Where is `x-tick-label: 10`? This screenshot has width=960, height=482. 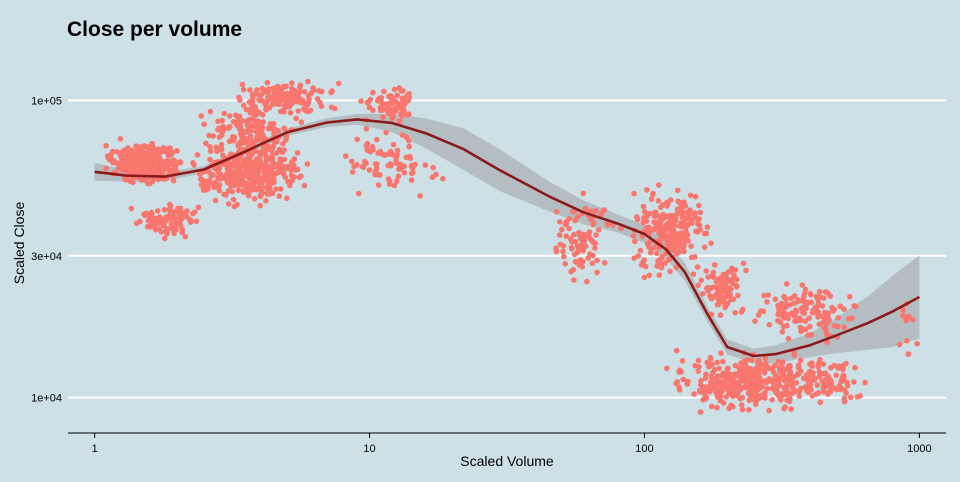
x-tick-label: 10 is located at coordinates (369, 449).